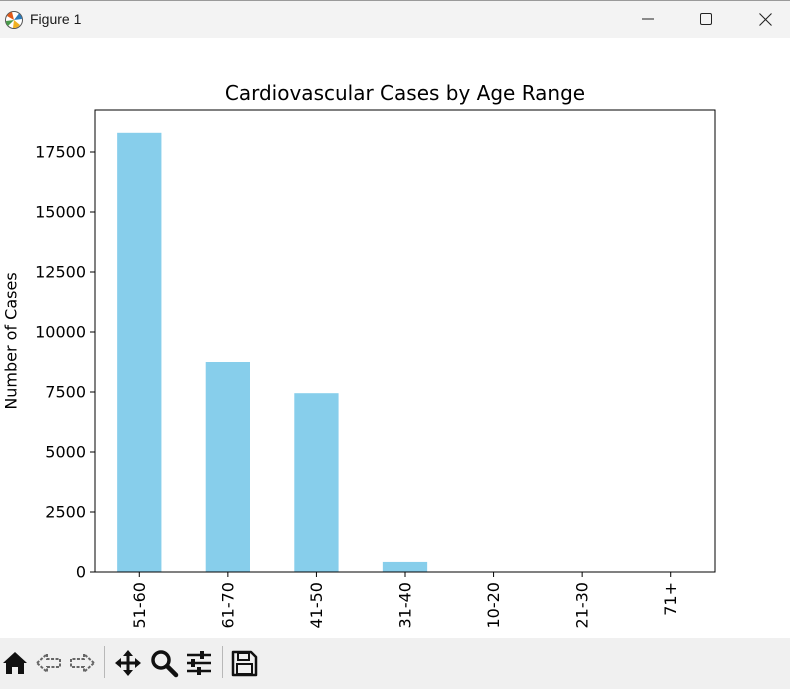  I want to click on maximize-icon, so click(706, 19).